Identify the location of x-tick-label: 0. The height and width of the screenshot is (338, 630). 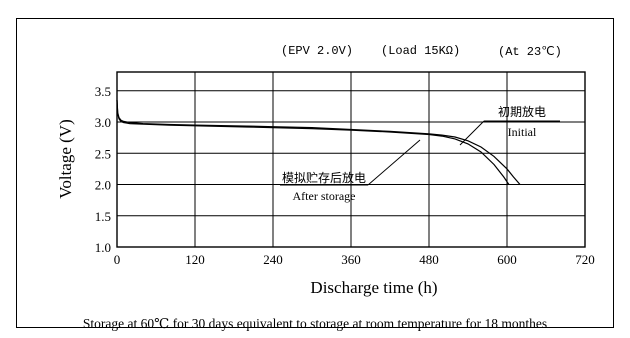
(117, 259).